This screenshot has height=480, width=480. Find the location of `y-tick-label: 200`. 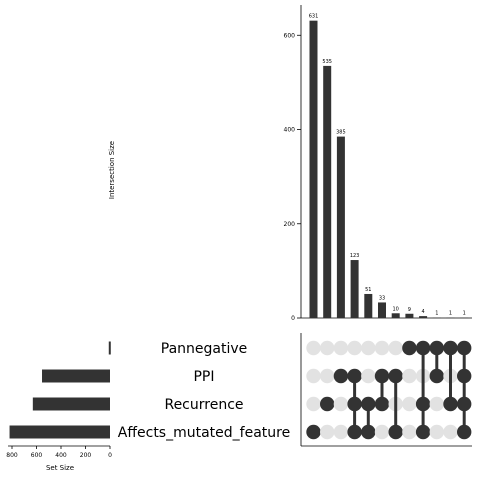

y-tick-label: 200 is located at coordinates (290, 224).